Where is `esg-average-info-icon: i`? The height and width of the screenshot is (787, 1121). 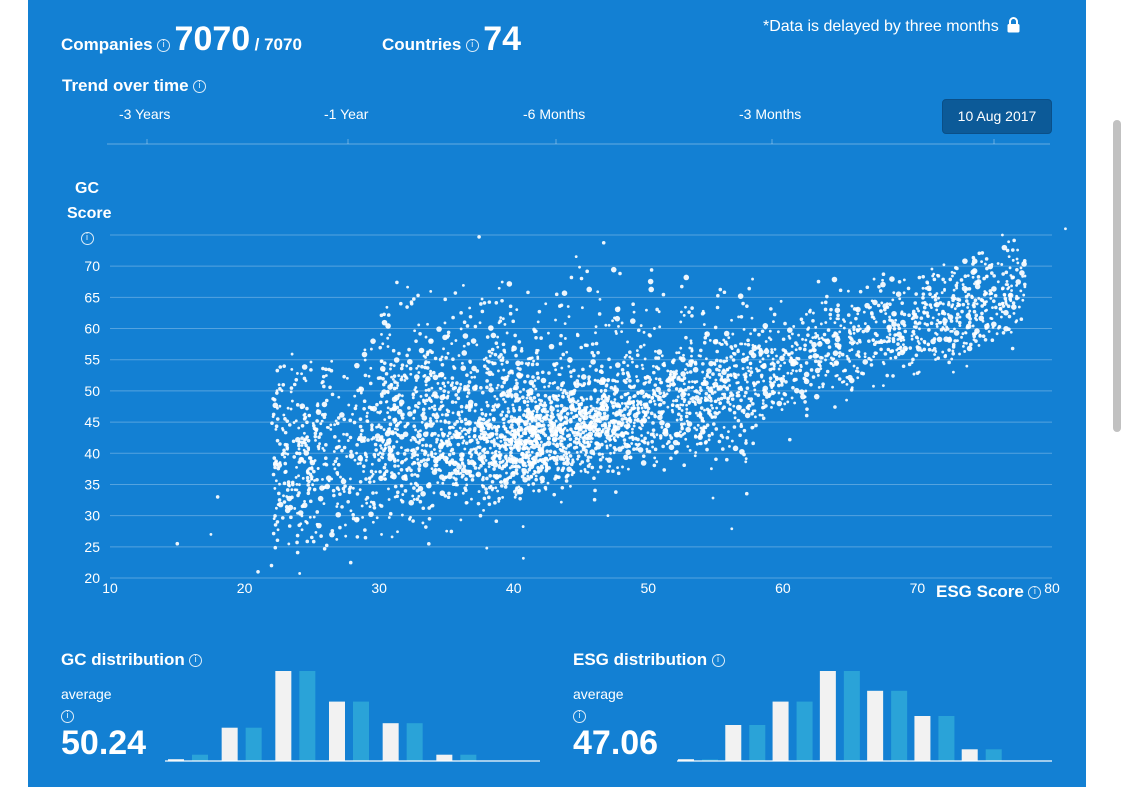
esg-average-info-icon: i is located at coordinates (579, 717).